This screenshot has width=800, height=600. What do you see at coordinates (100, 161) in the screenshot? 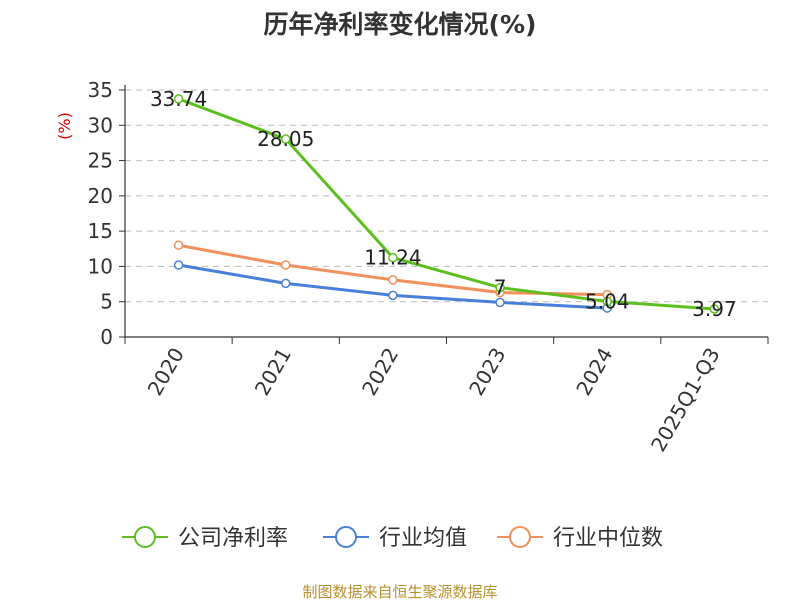
I see `y-tick-label: 25` at bounding box center [100, 161].